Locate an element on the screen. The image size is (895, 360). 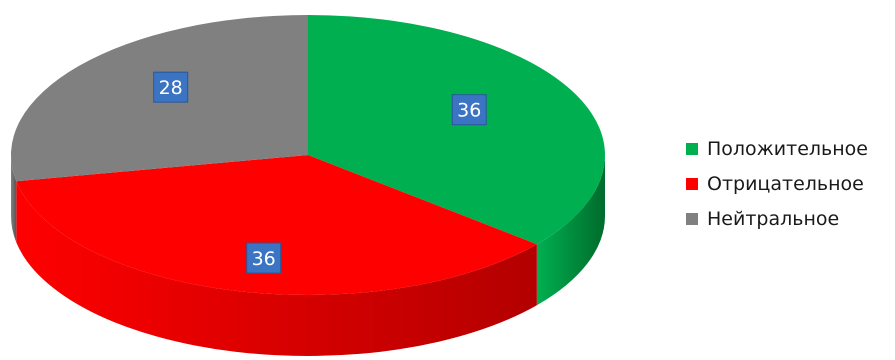
pie-side-neutral is located at coordinates (14, 199).